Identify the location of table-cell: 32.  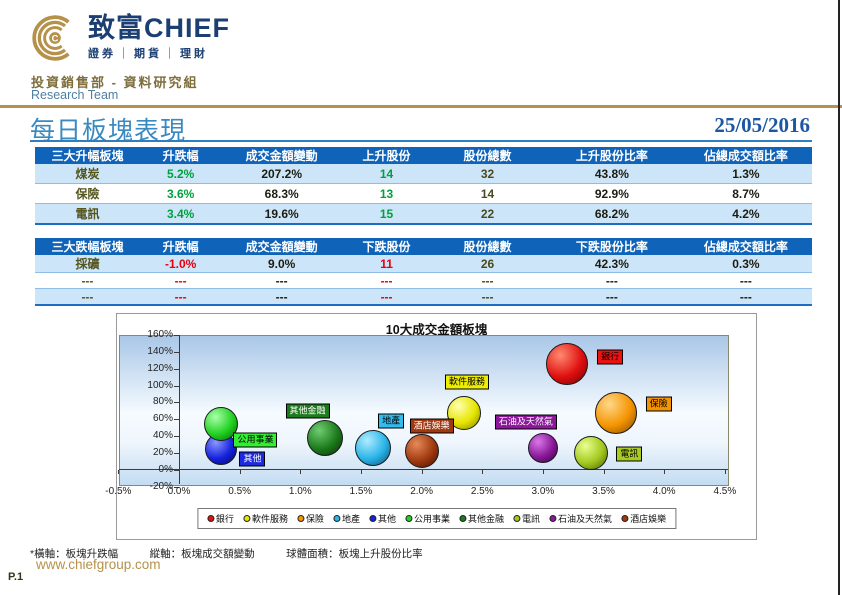
(487, 174).